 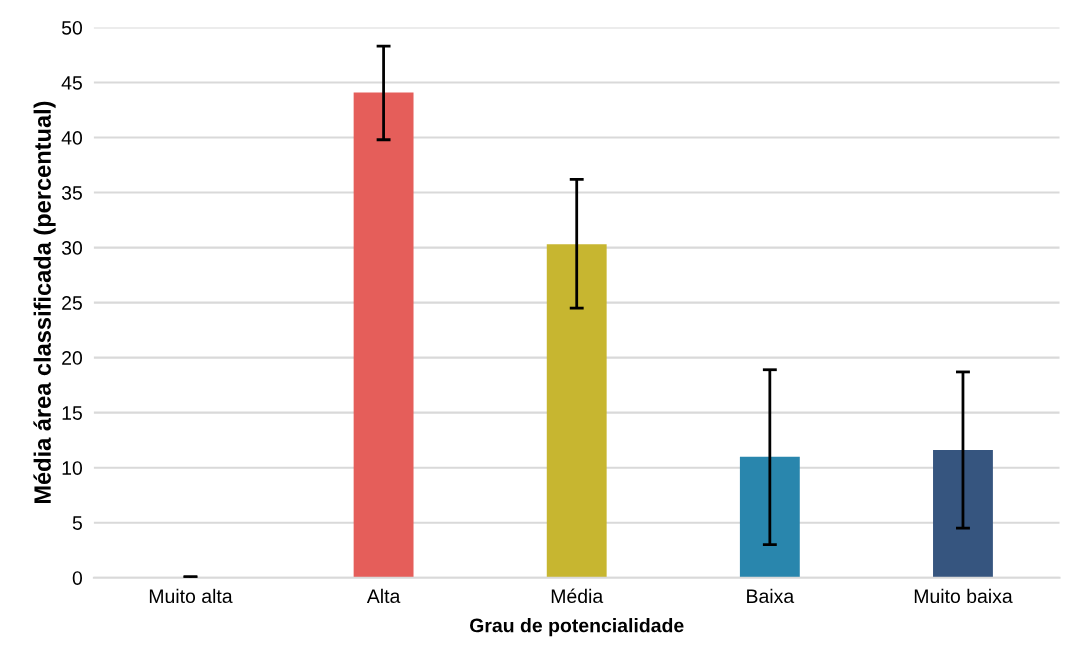 I want to click on x-tick-label: Baixa, so click(x=771, y=596).